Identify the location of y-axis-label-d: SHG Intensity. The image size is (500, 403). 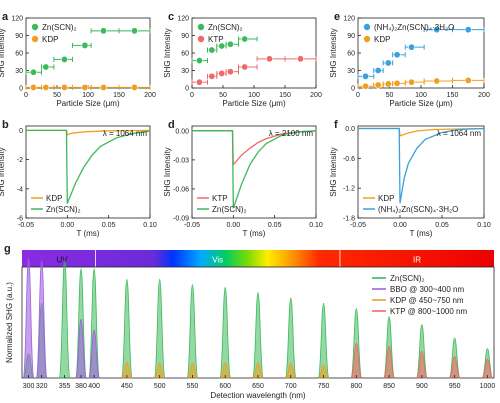
(167, 171).